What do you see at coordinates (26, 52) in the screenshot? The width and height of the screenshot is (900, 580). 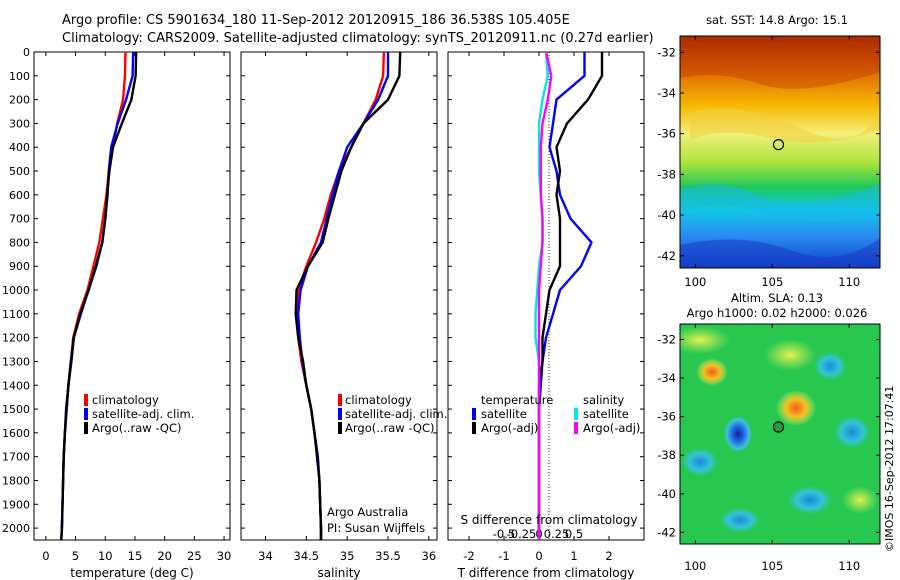 I see `depth-tick-label: 0` at bounding box center [26, 52].